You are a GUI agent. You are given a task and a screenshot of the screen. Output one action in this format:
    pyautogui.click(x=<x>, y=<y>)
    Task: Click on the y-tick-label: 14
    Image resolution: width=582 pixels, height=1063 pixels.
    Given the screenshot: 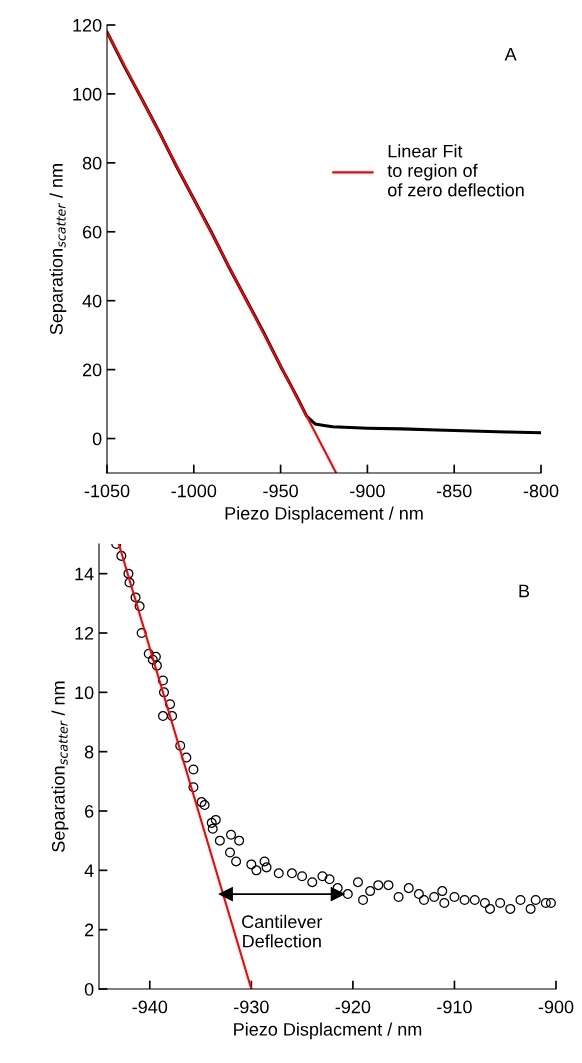 What is the action you would take?
    pyautogui.click(x=84, y=574)
    